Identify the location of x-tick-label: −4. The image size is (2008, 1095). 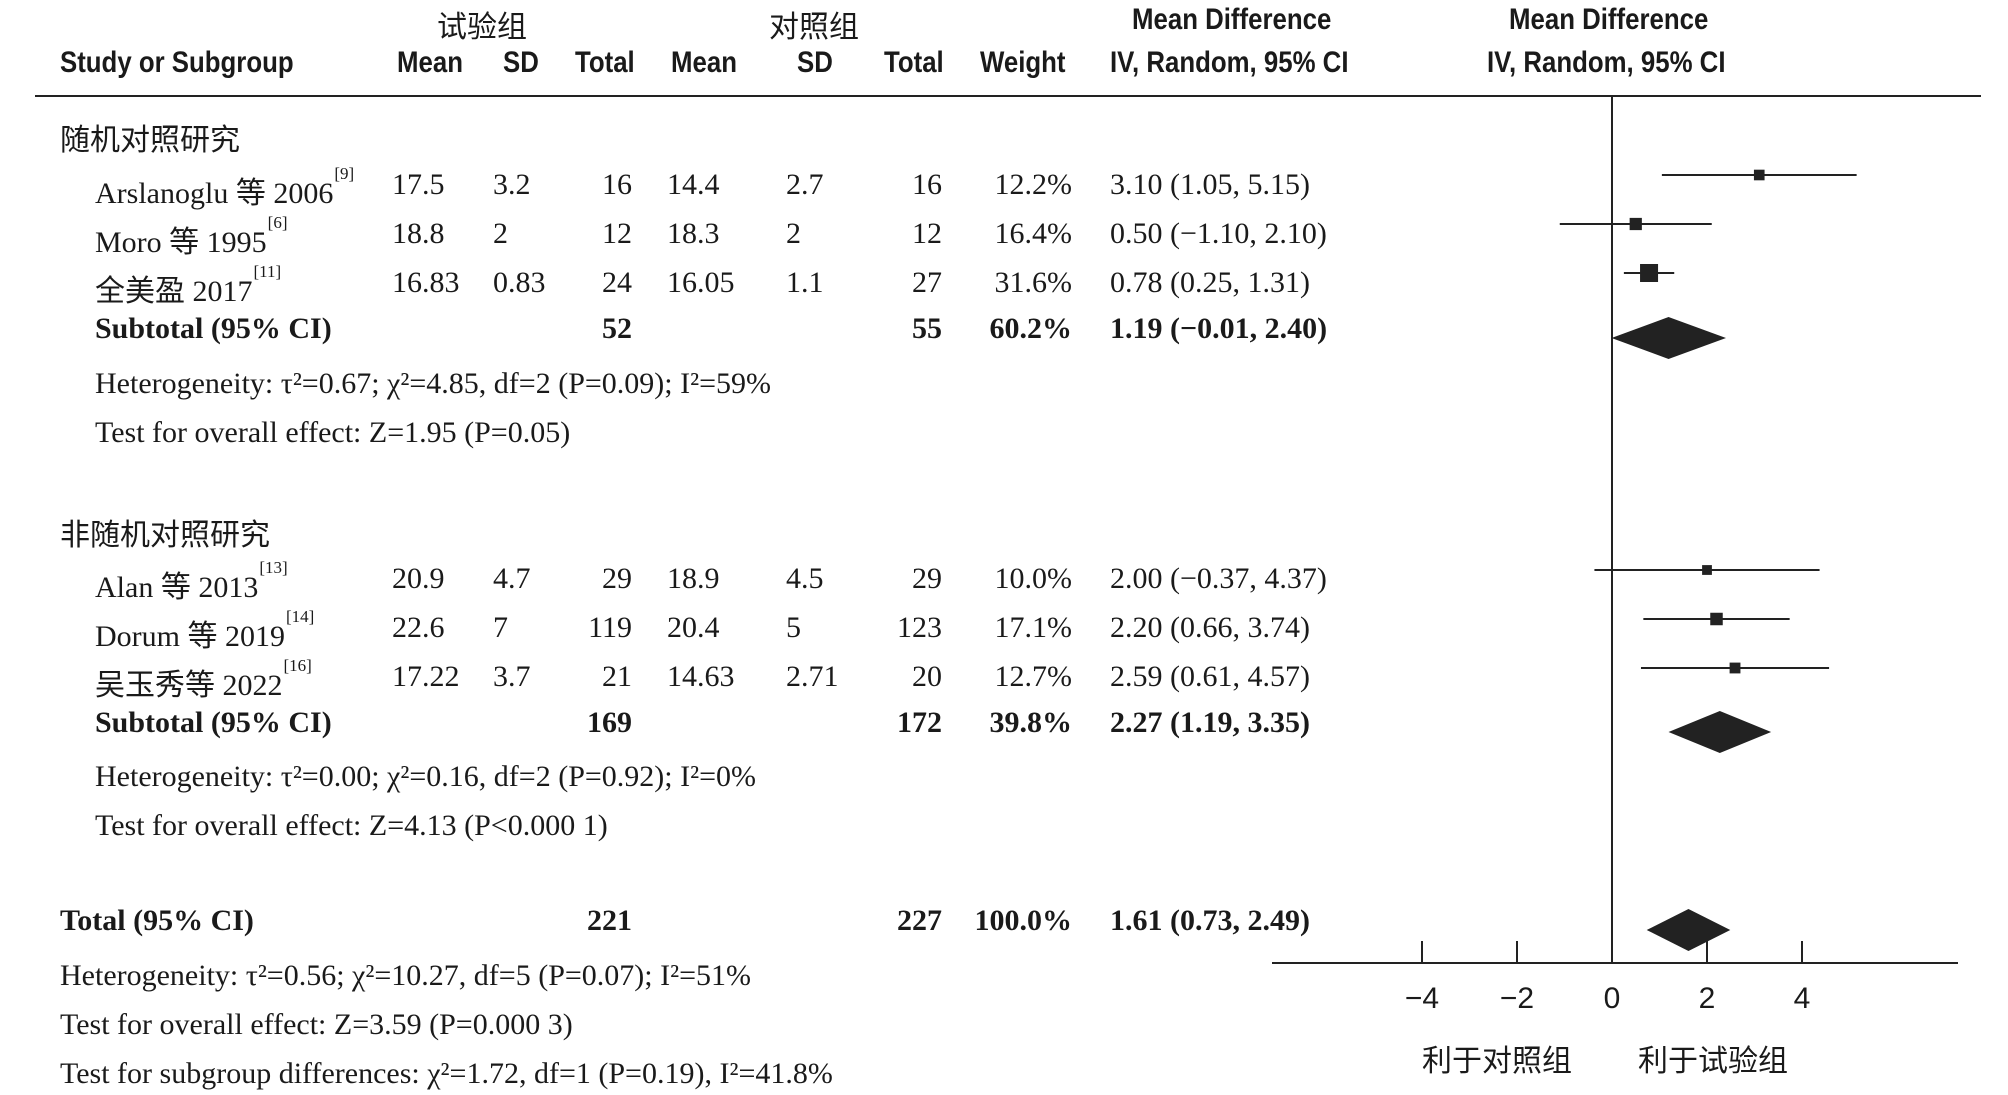
(1422, 998).